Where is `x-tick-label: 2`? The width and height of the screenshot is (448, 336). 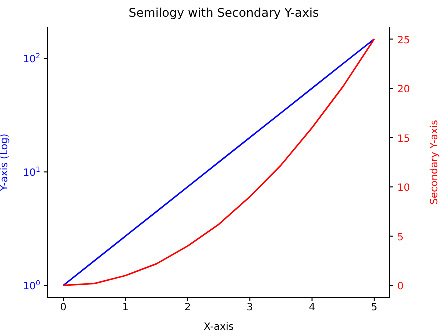
x-tick-label: 2 is located at coordinates (188, 308).